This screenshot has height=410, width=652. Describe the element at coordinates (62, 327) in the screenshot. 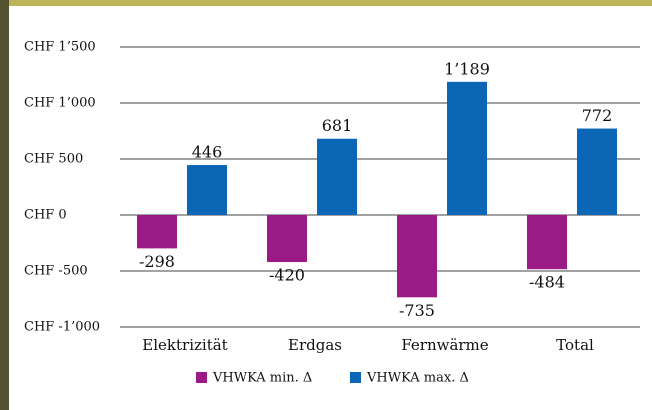

I see `y-tick-label: CHF -1’000` at that location.